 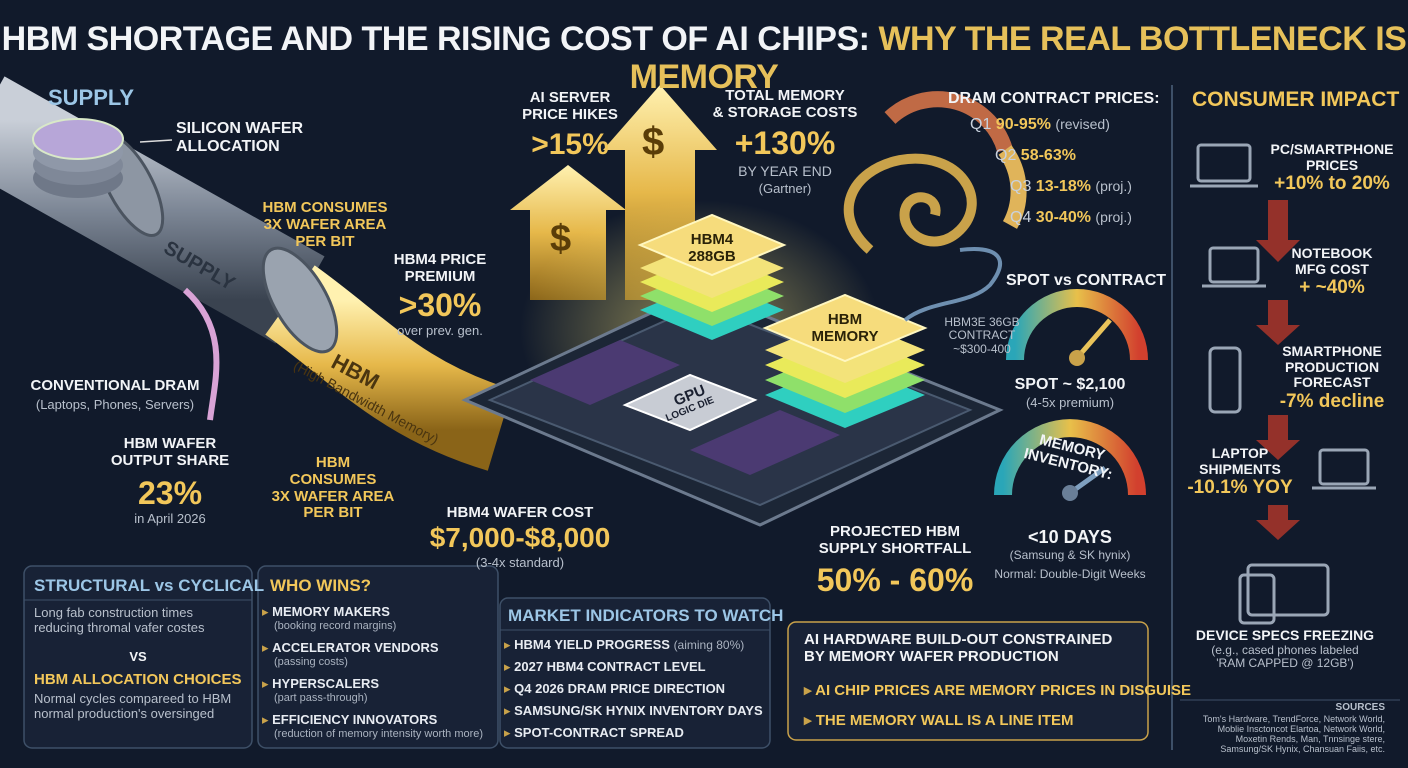 What do you see at coordinates (240, 137) in the screenshot?
I see `wafer-label: SILICON WAFER ALLOCATION` at bounding box center [240, 137].